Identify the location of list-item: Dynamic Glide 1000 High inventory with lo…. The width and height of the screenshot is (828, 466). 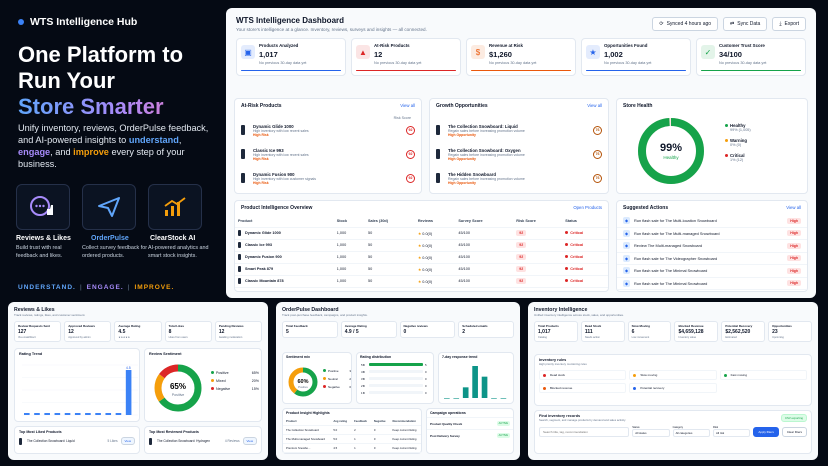
(328, 130).